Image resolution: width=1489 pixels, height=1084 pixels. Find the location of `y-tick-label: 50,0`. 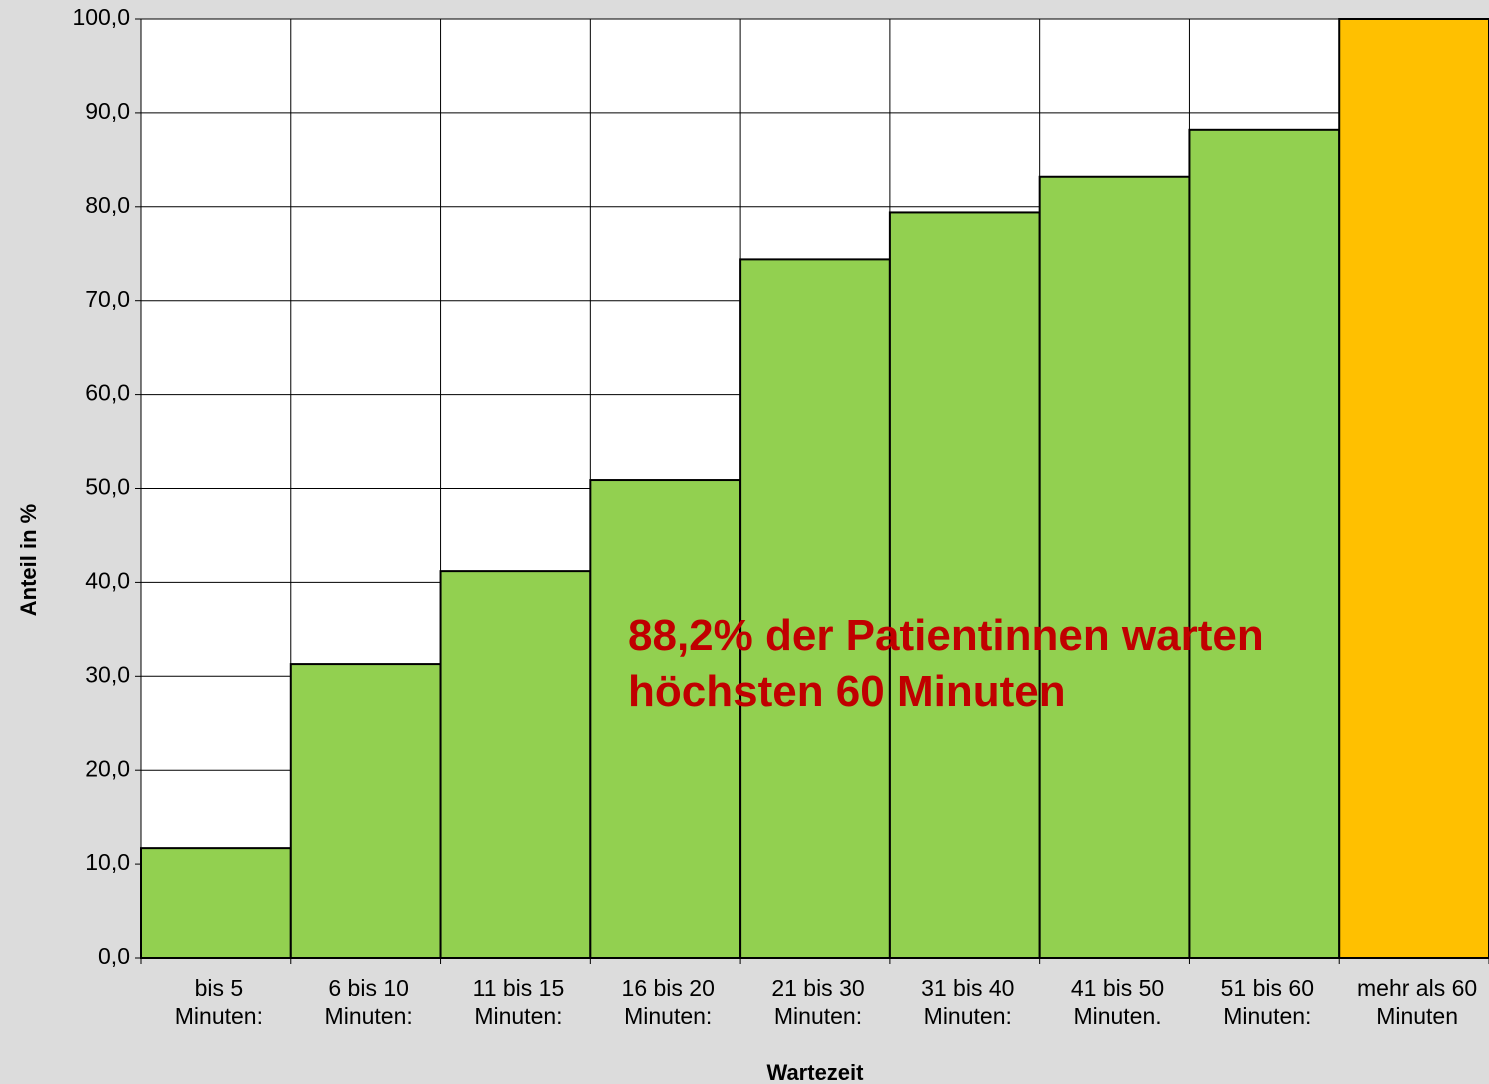

y-tick-label: 50,0 is located at coordinates (107, 487).